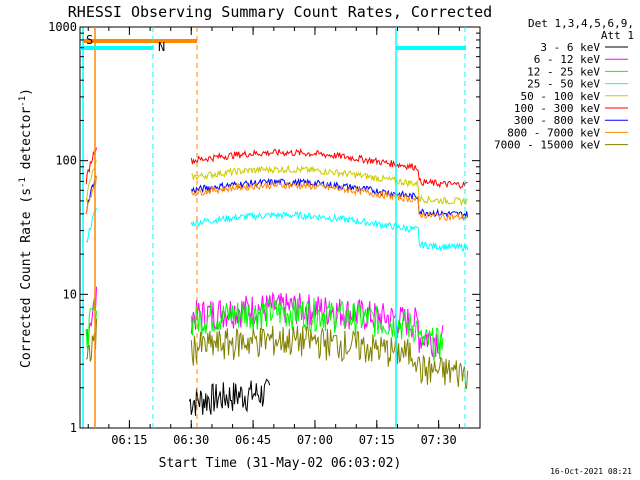 The image size is (640, 480). Describe the element at coordinates (591, 471) in the screenshot. I see `footer-timestamp: 16-Oct-2021 08:21` at that location.